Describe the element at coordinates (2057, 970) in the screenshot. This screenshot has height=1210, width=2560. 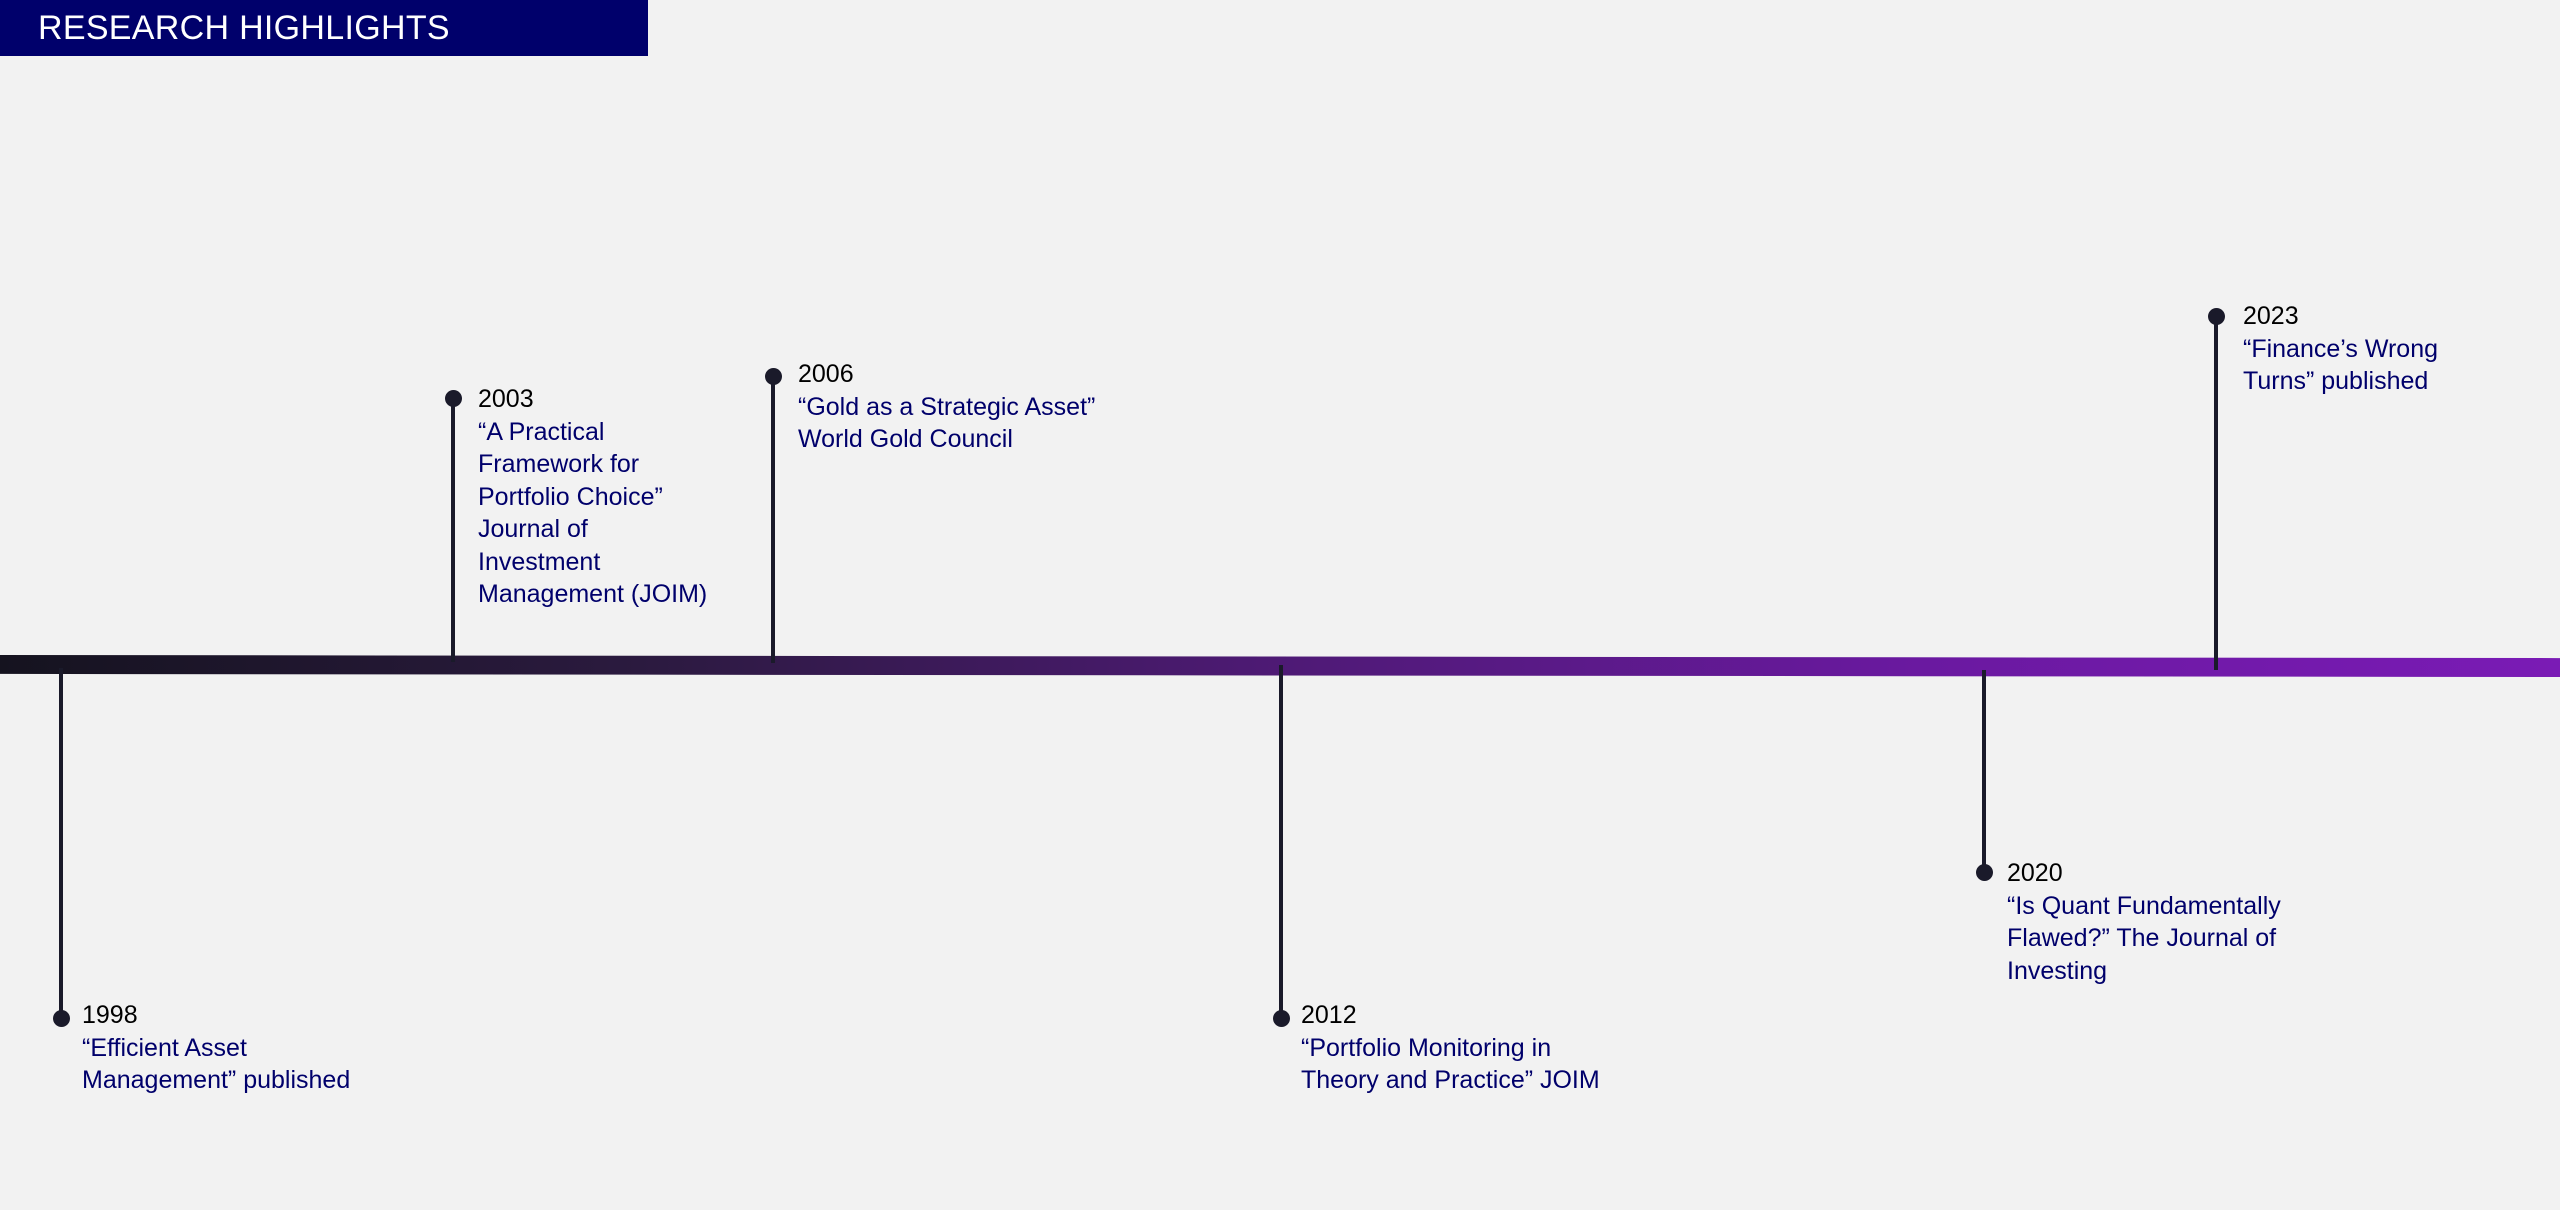
I see `event-description-line: Investing` at that location.